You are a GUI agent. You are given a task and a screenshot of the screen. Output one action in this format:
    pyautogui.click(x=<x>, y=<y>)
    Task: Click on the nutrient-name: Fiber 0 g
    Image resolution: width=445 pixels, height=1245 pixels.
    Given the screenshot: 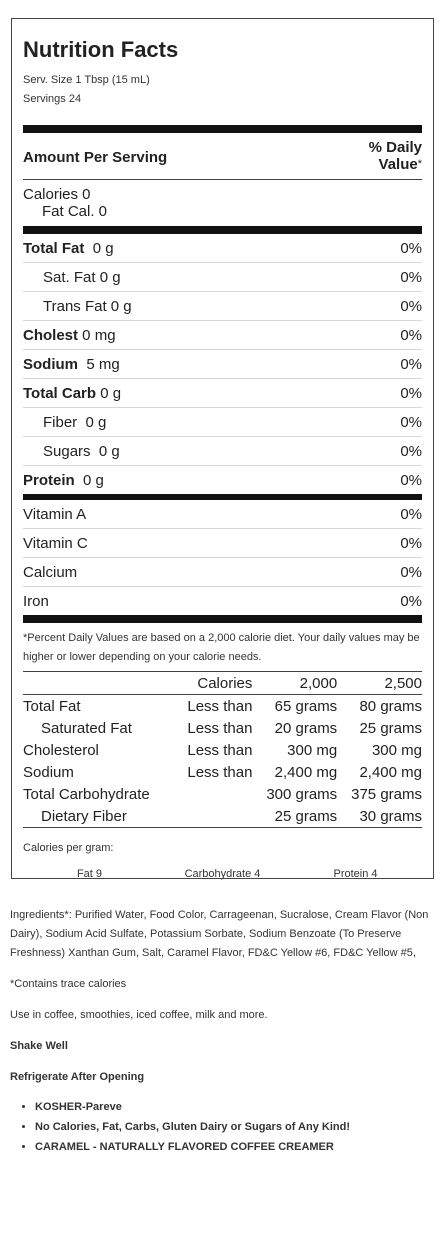 What is the action you would take?
    pyautogui.click(x=64, y=422)
    